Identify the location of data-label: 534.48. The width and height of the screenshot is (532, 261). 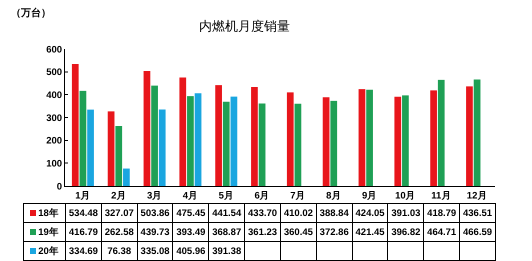
(84, 213).